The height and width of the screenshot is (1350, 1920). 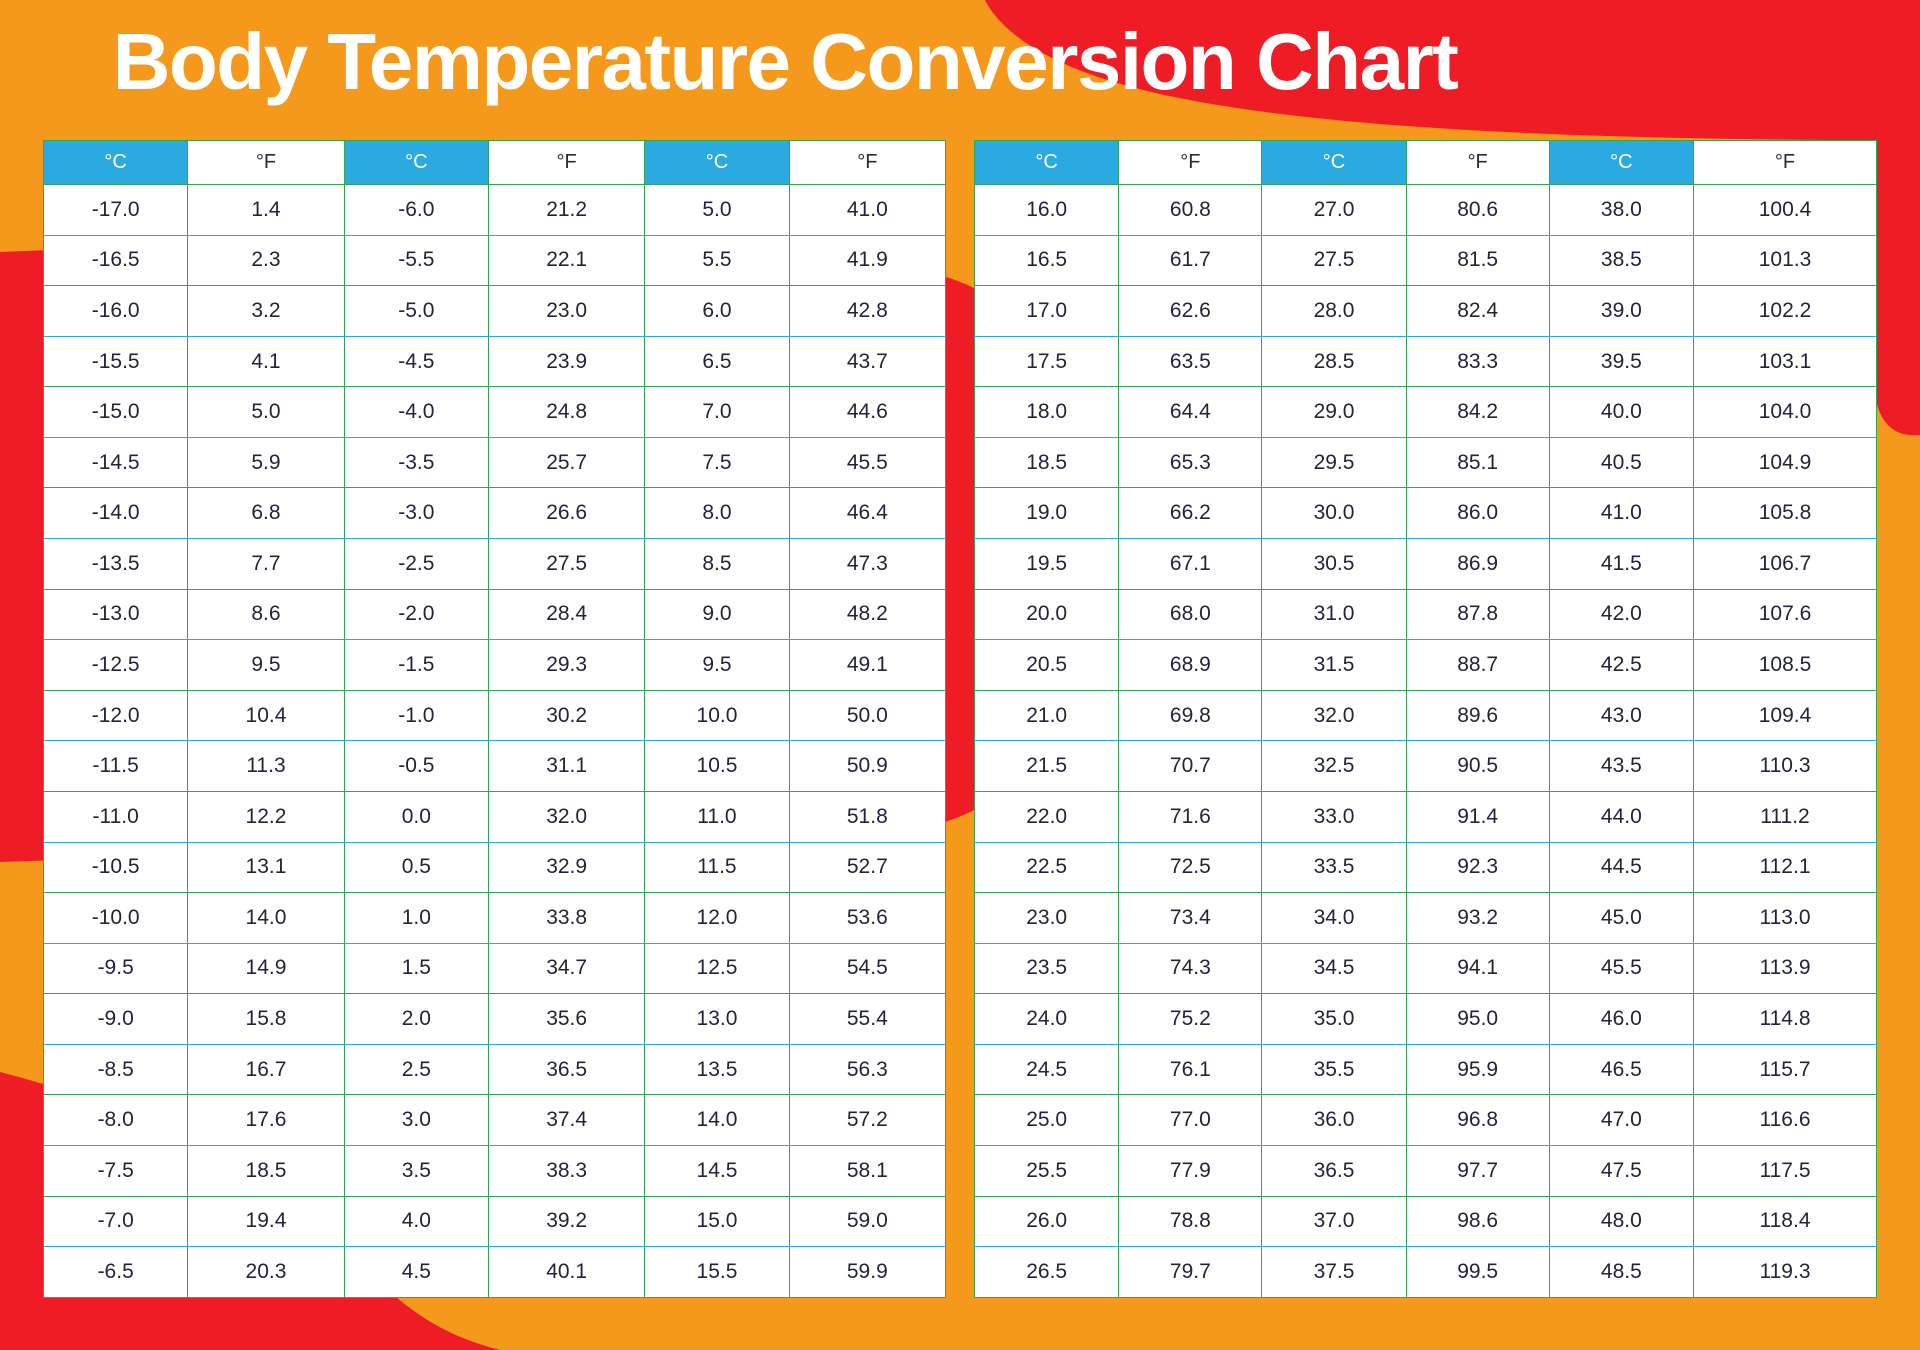 I want to click on celsius-value-cell: 46.5, so click(x=1621, y=1069).